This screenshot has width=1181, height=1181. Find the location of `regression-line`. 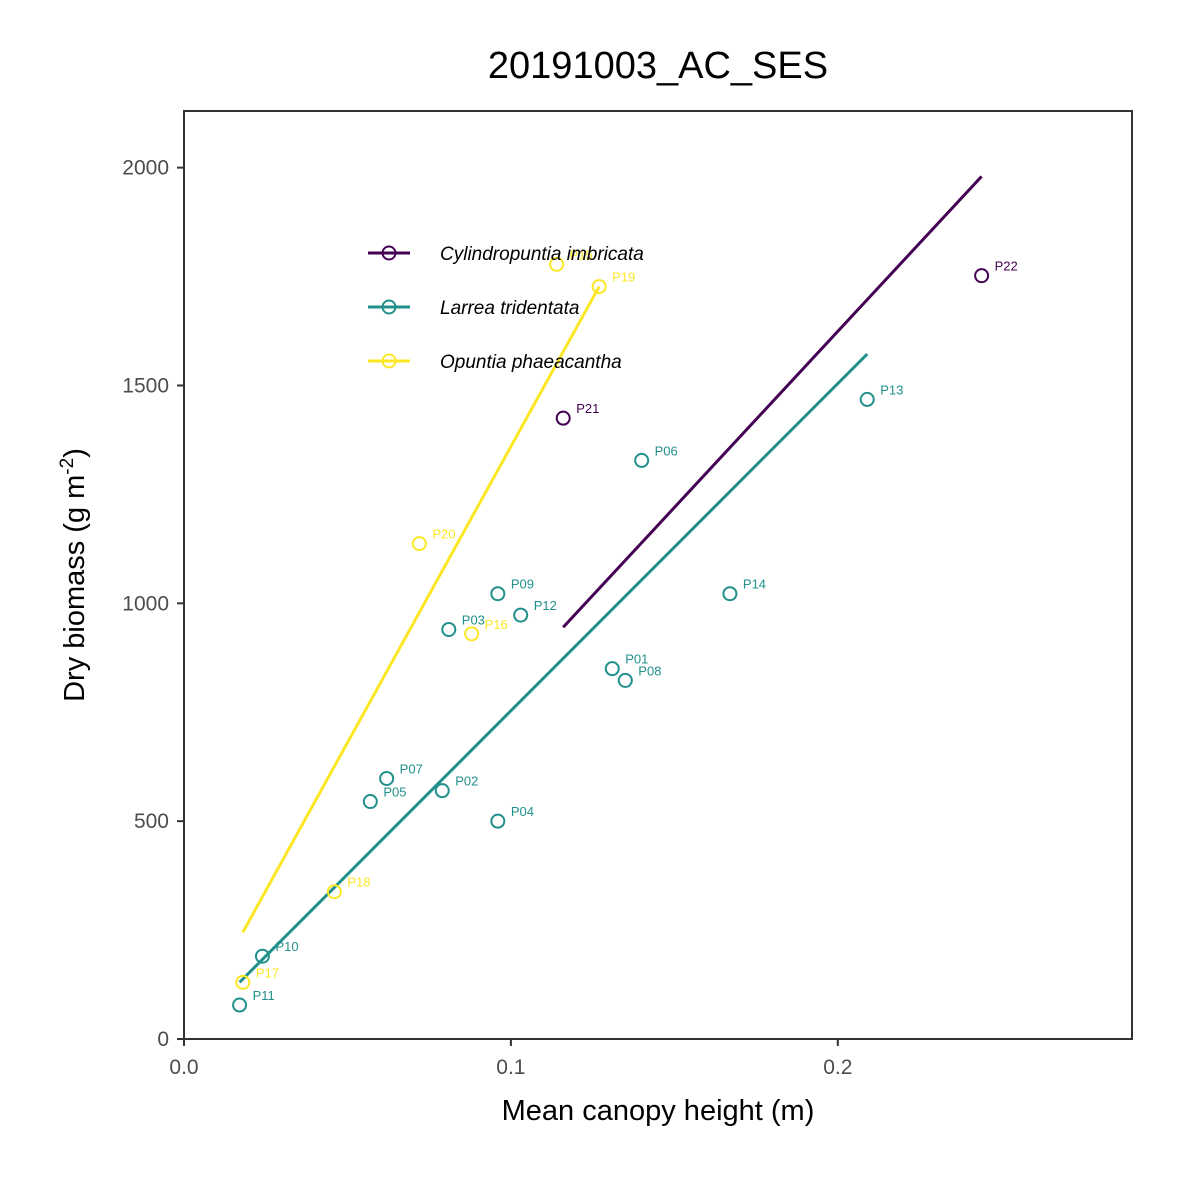

regression-line is located at coordinates (772, 402).